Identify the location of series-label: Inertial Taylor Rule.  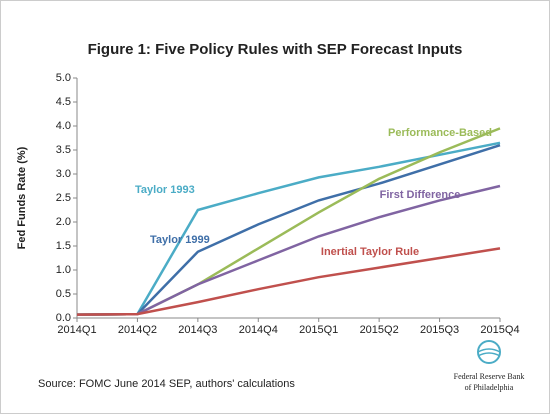
(370, 252).